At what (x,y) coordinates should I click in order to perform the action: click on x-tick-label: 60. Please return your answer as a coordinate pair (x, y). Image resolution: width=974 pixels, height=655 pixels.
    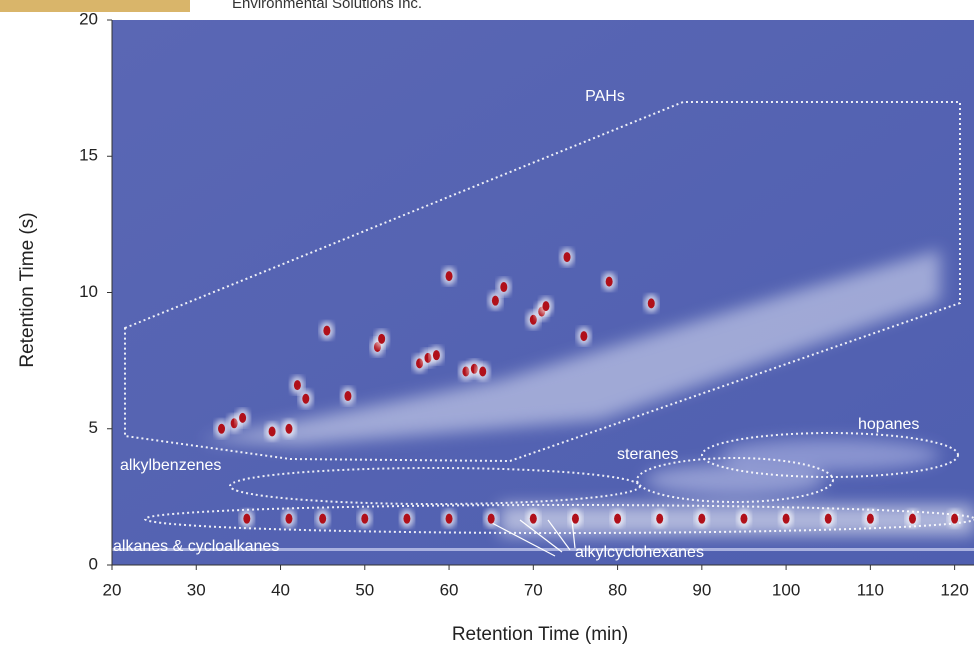
    Looking at the image, I should click on (449, 589).